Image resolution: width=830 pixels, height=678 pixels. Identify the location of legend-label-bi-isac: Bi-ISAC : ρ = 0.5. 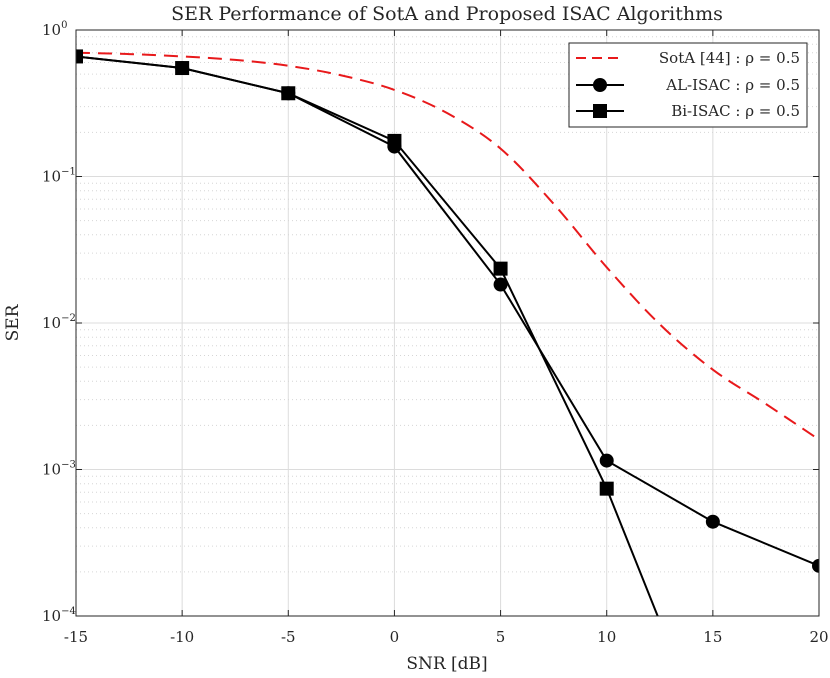
(735, 111).